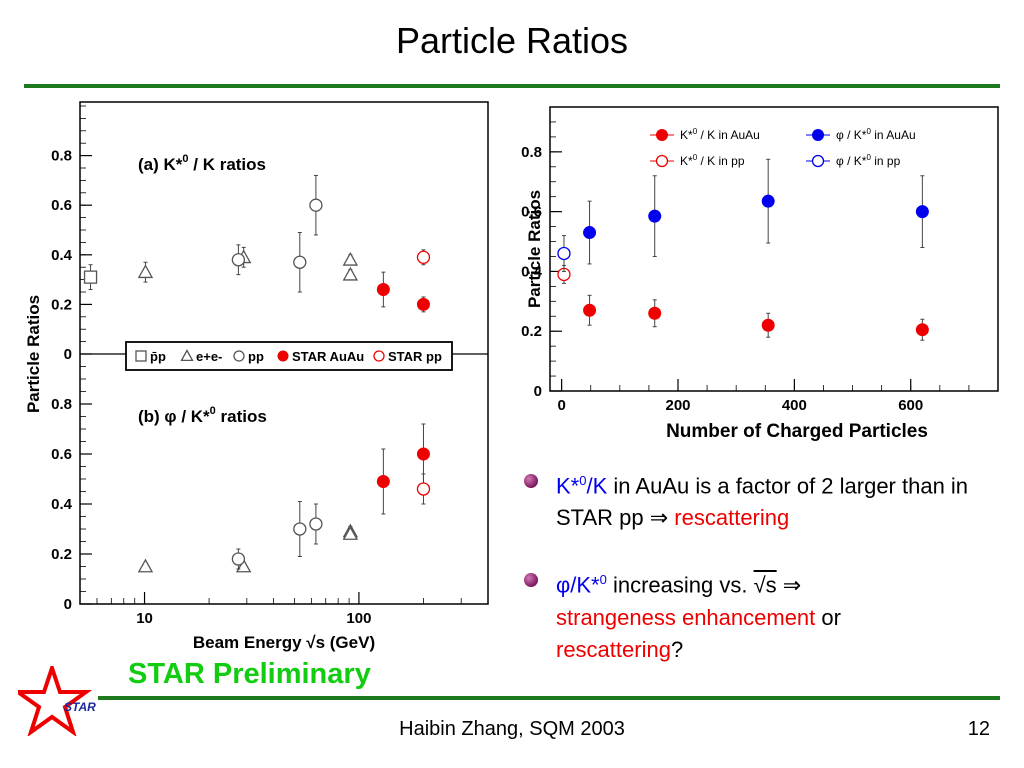  I want to click on bullet-1-rescattering: rescattering, so click(729, 518).